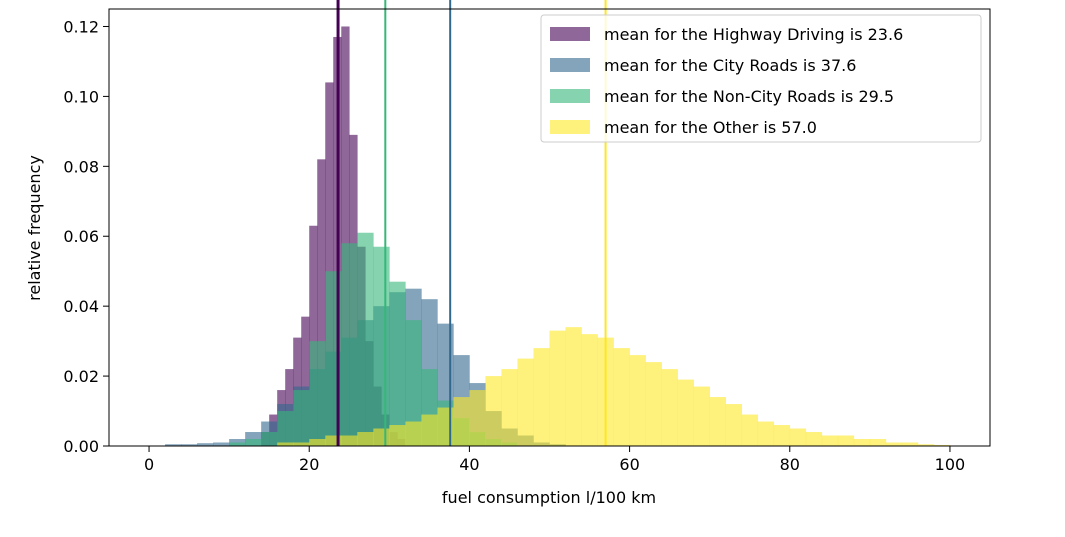 Image resolution: width=1065 pixels, height=537 pixels. What do you see at coordinates (149, 464) in the screenshot?
I see `x-tick-label: 0` at bounding box center [149, 464].